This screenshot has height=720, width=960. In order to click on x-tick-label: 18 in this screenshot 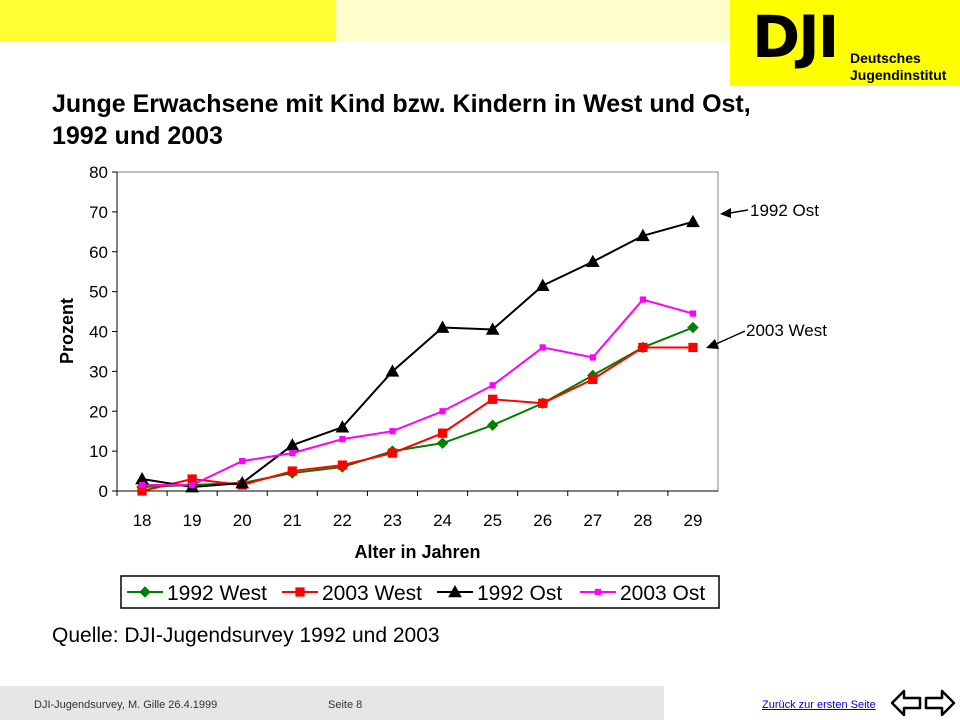, I will do `click(142, 520)`.